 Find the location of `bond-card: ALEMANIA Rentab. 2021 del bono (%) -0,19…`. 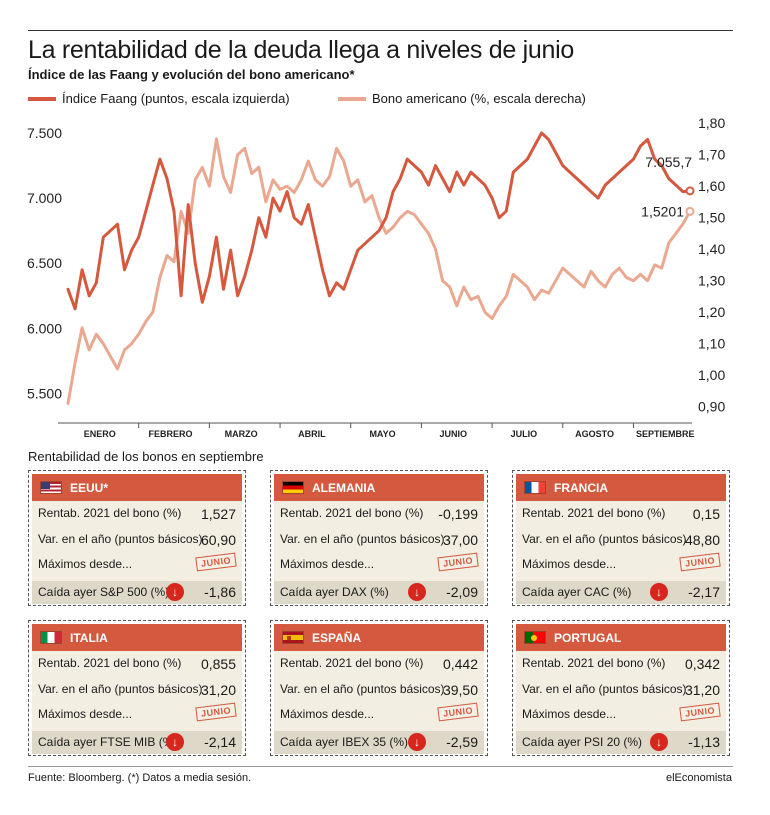

bond-card: ALEMANIA Rentab. 2021 del bono (%) -0,19… is located at coordinates (379, 538).